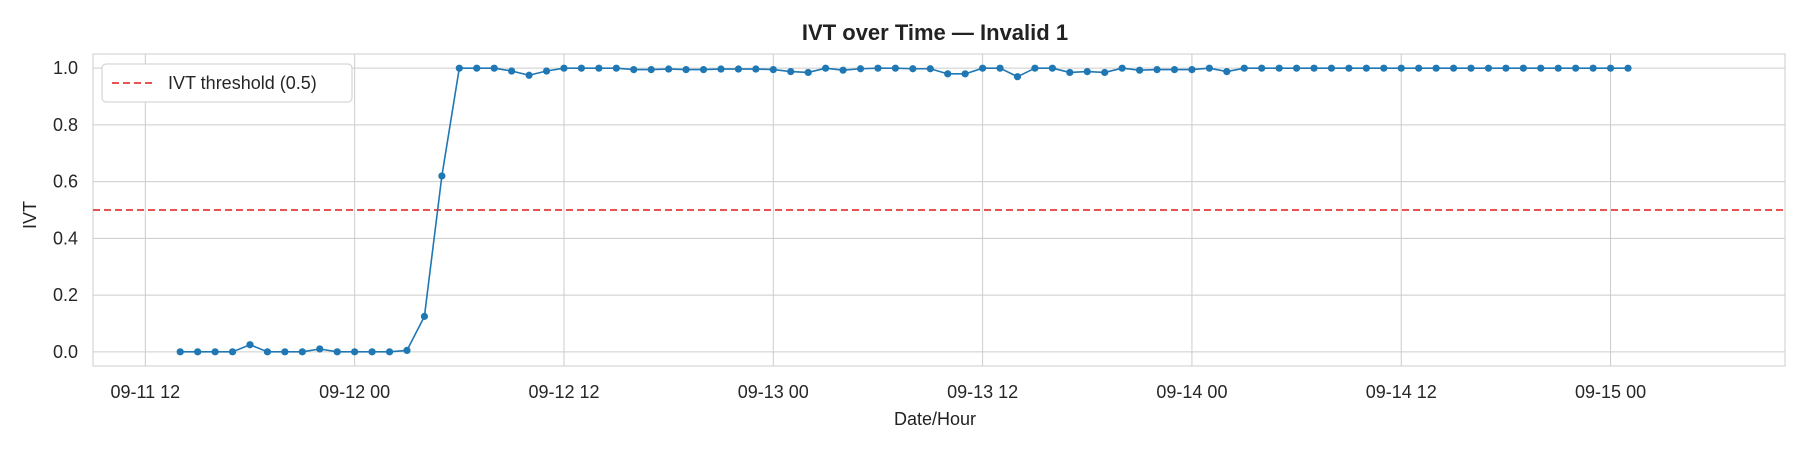 Image resolution: width=1800 pixels, height=450 pixels. Describe the element at coordinates (982, 392) in the screenshot. I see `x-tick-label: 09-13 12` at that location.